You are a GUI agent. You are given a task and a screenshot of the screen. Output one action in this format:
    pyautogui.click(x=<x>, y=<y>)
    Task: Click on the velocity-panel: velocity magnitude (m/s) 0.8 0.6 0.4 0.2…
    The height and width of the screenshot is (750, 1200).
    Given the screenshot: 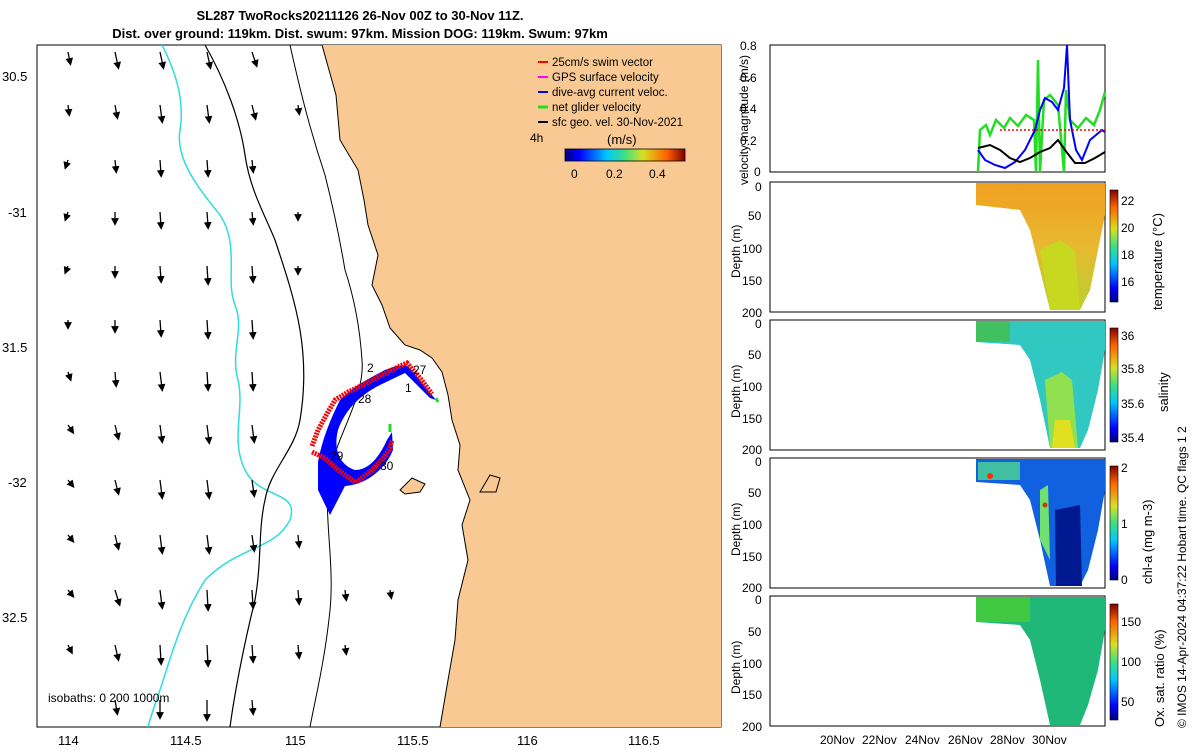 What is the action you would take?
    pyautogui.click(x=922, y=112)
    